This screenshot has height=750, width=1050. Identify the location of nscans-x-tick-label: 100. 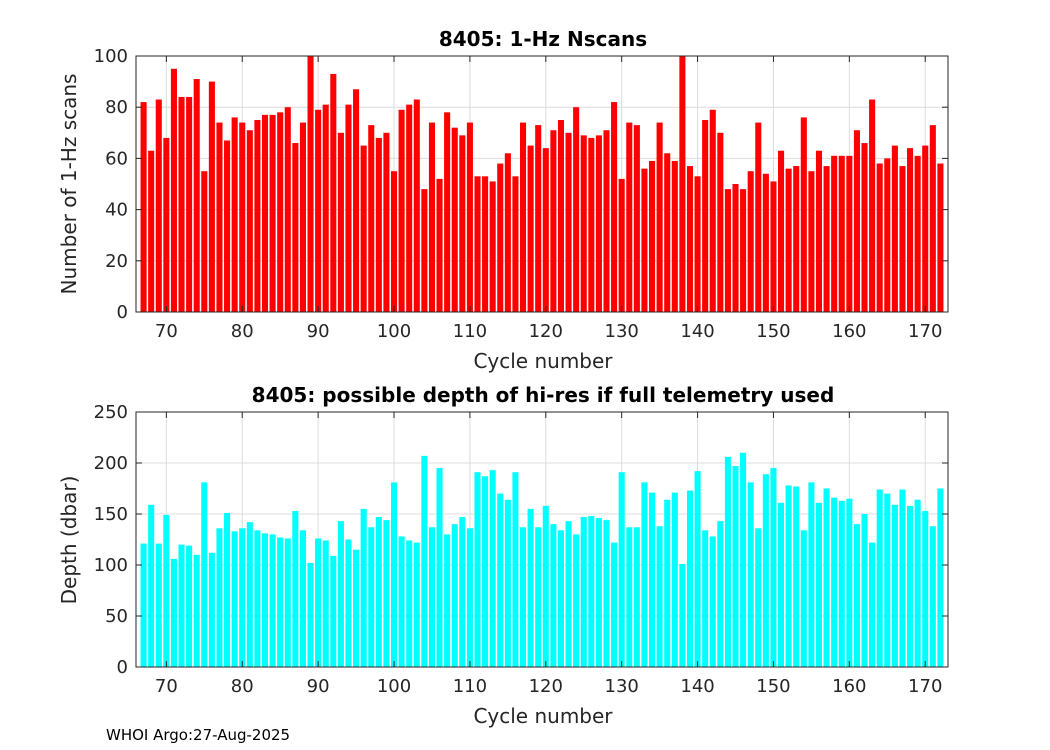
(394, 331).